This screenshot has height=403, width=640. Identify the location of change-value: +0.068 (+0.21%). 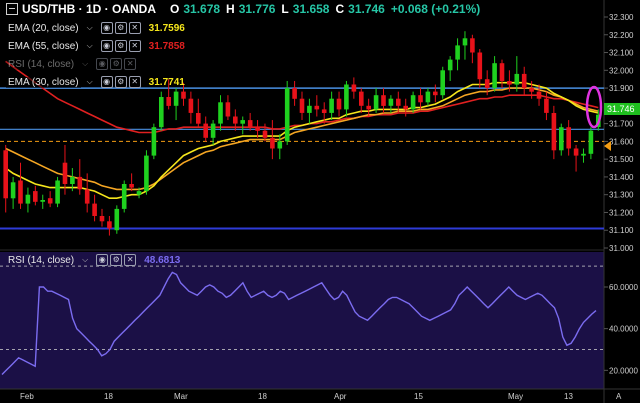
(435, 9).